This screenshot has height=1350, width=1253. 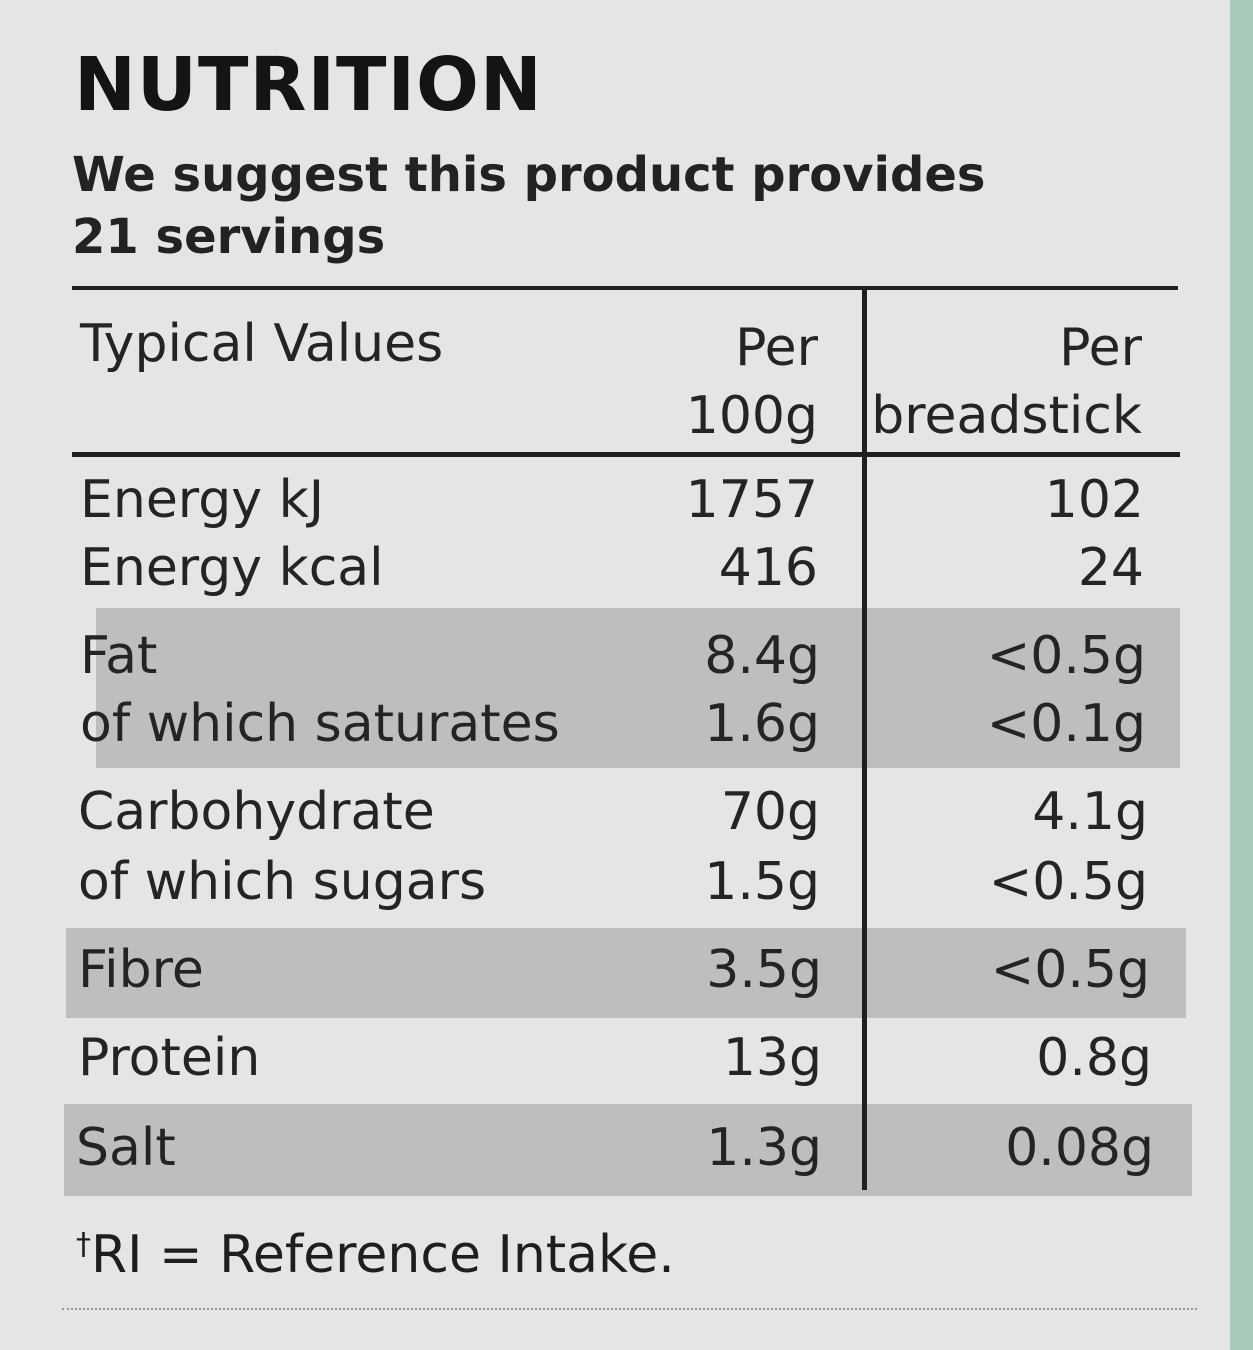 I want to click on row-per-100g: 8.4g, so click(x=762, y=656).